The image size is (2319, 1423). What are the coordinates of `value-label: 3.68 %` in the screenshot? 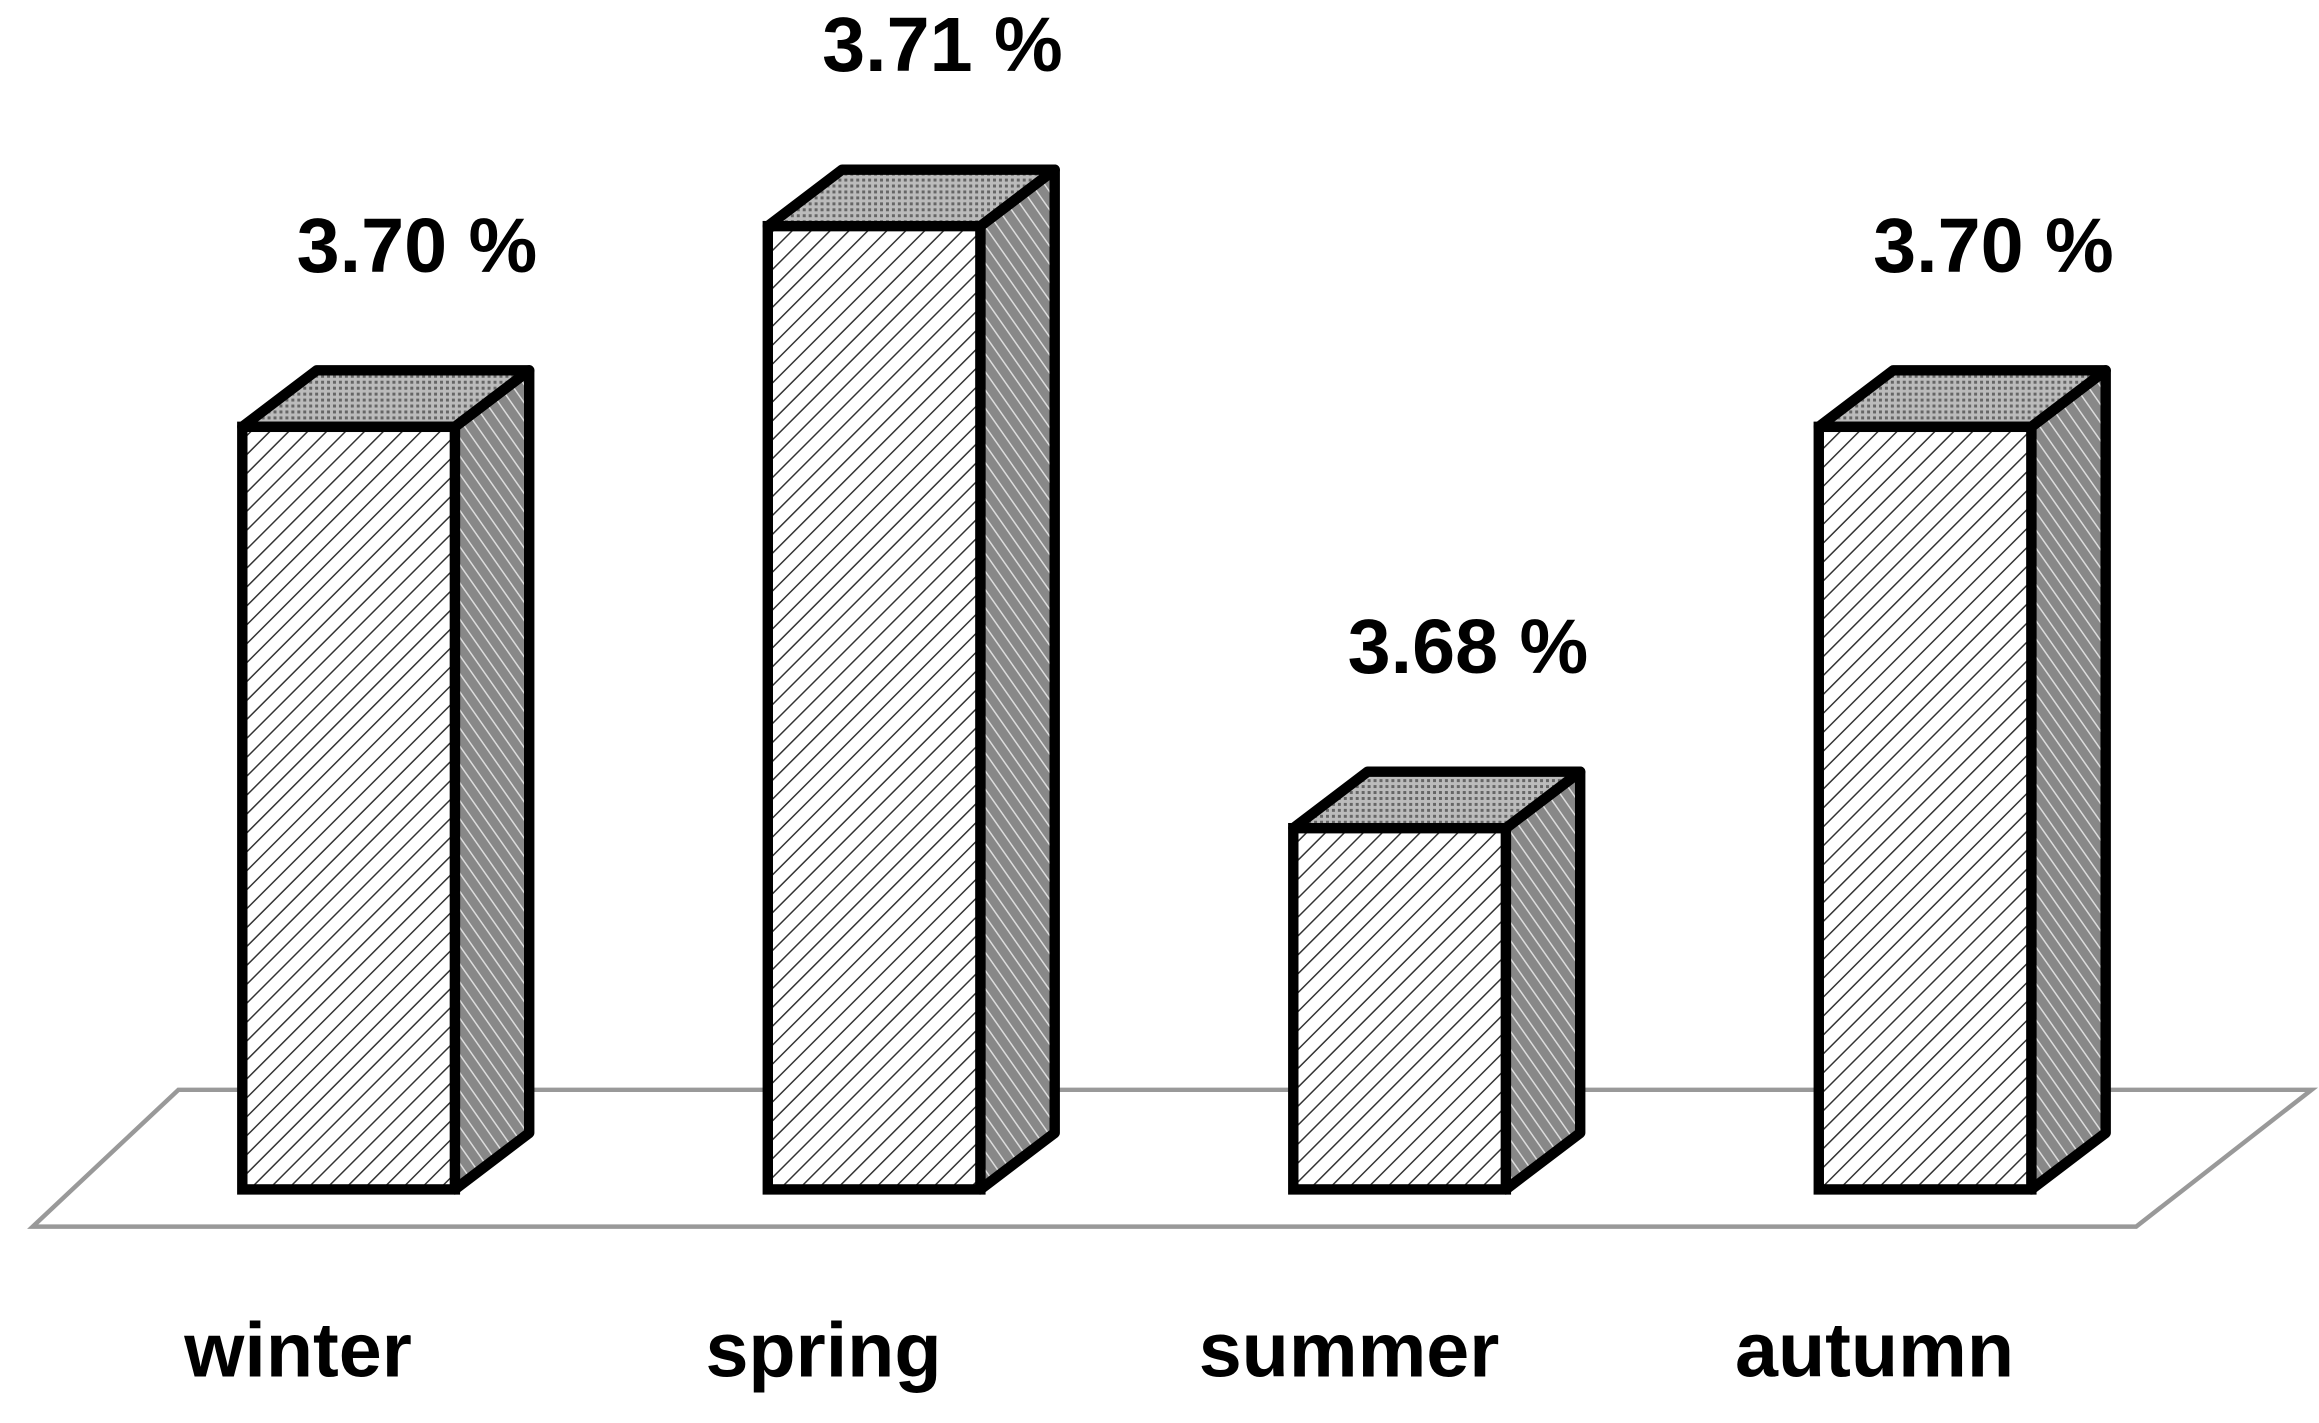 It's located at (1468, 647).